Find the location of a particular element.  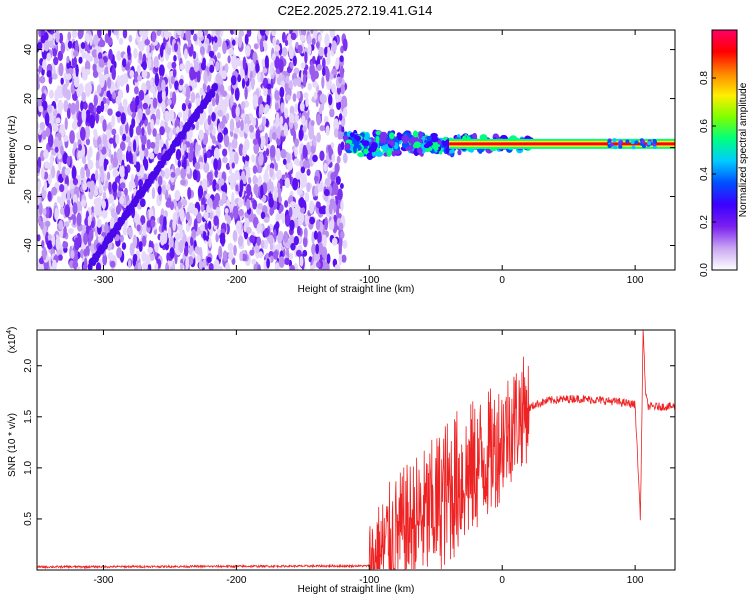

y-tick-label: 0 is located at coordinates (28, 147).